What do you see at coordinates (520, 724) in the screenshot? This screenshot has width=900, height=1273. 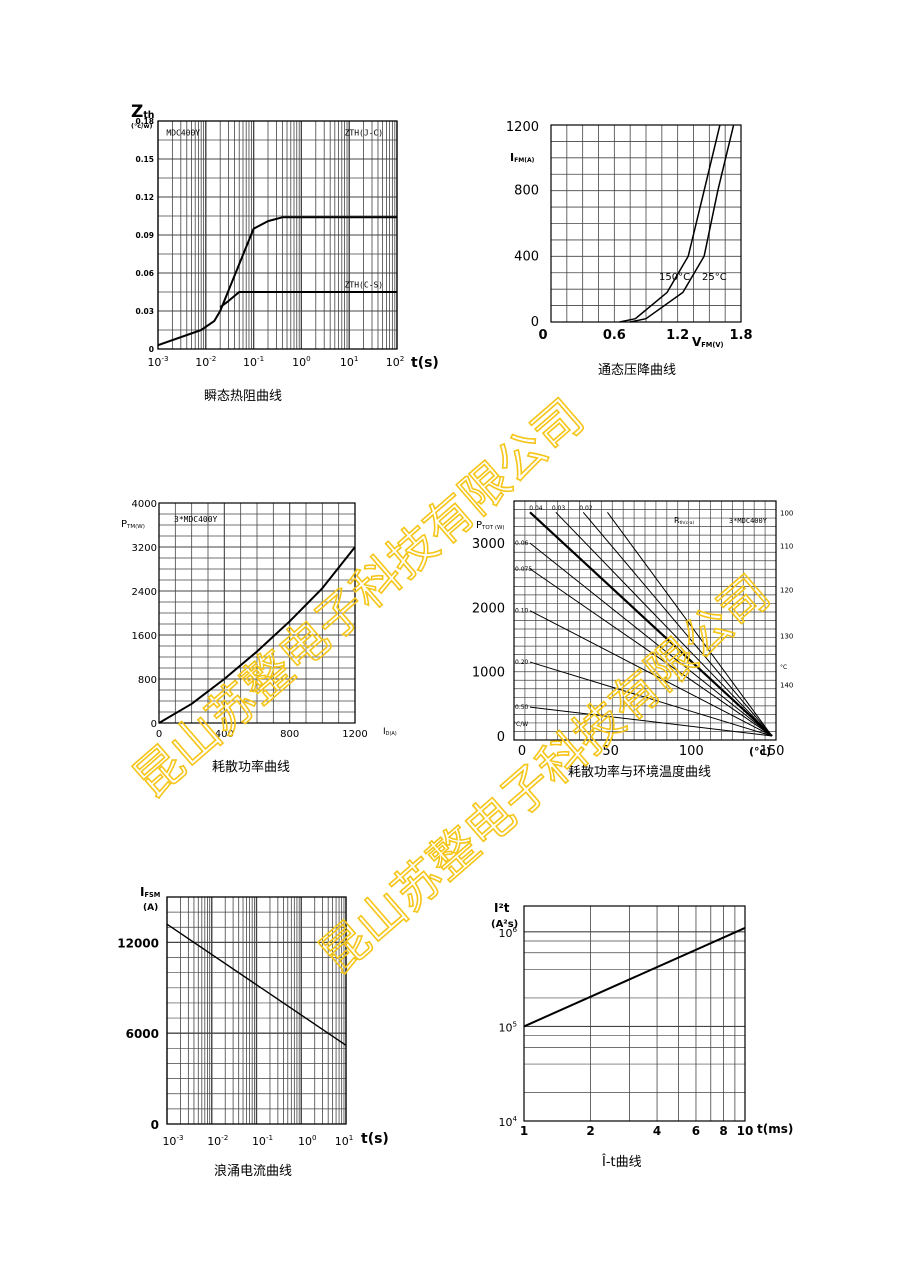 I see `unit-label: °C/W` at bounding box center [520, 724].